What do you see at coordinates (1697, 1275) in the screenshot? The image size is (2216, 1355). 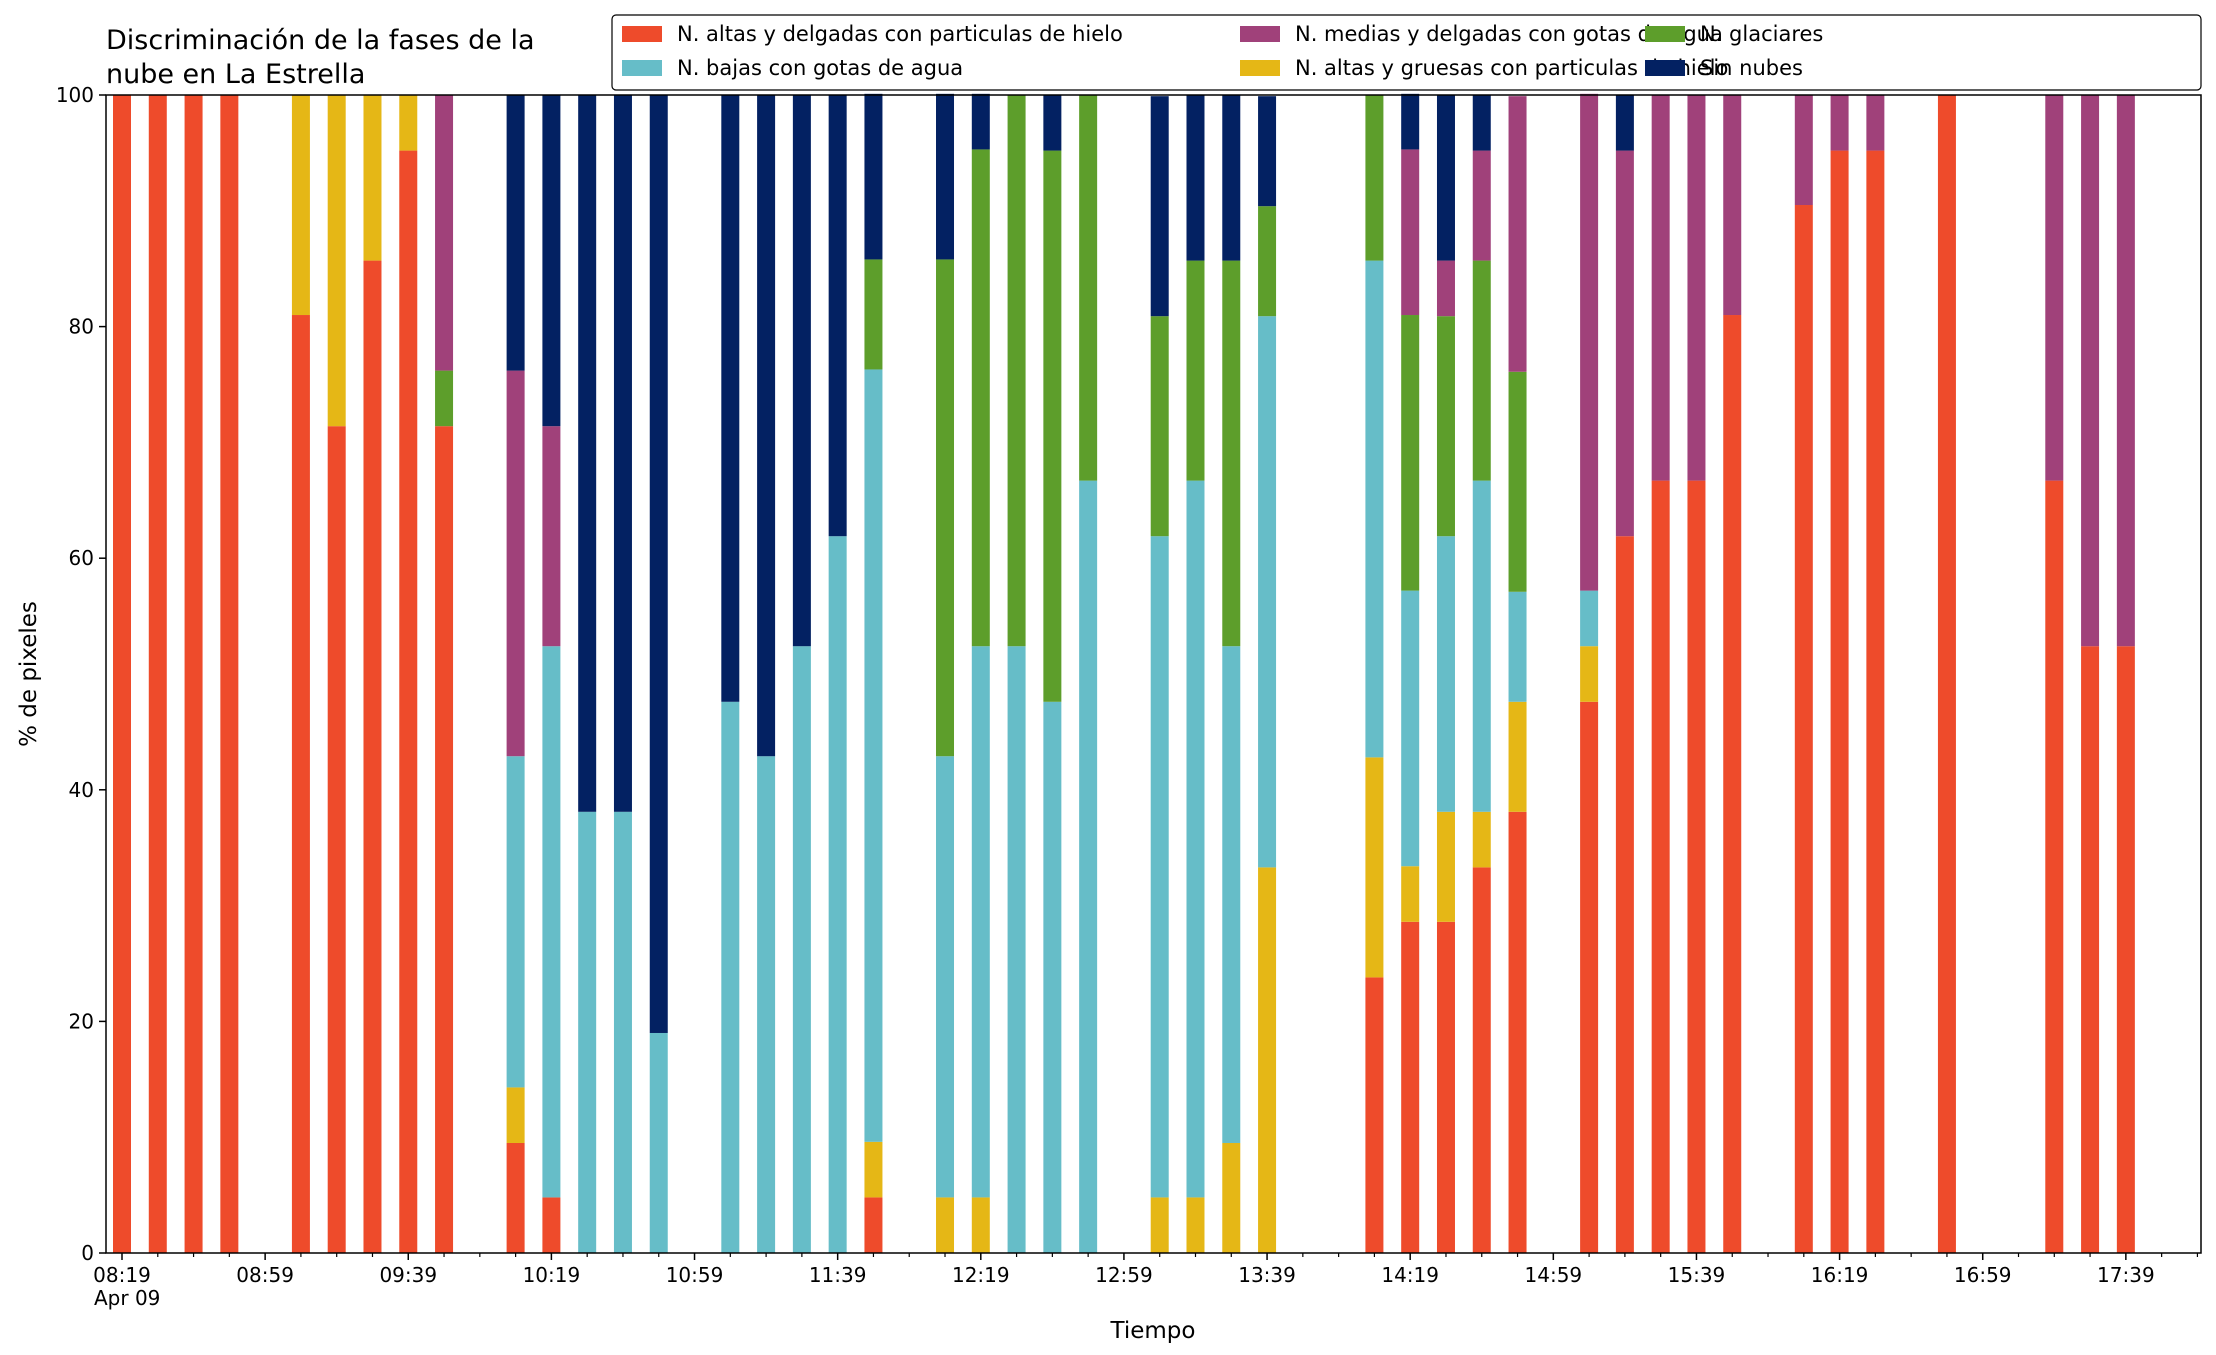 I see `x-tick-label-11: 15:39` at bounding box center [1697, 1275].